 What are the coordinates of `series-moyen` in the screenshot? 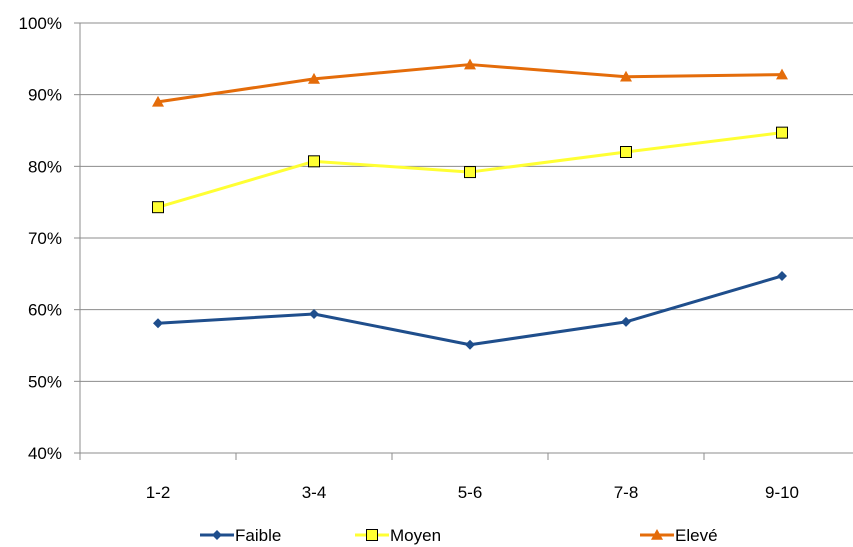 It's located at (470, 170).